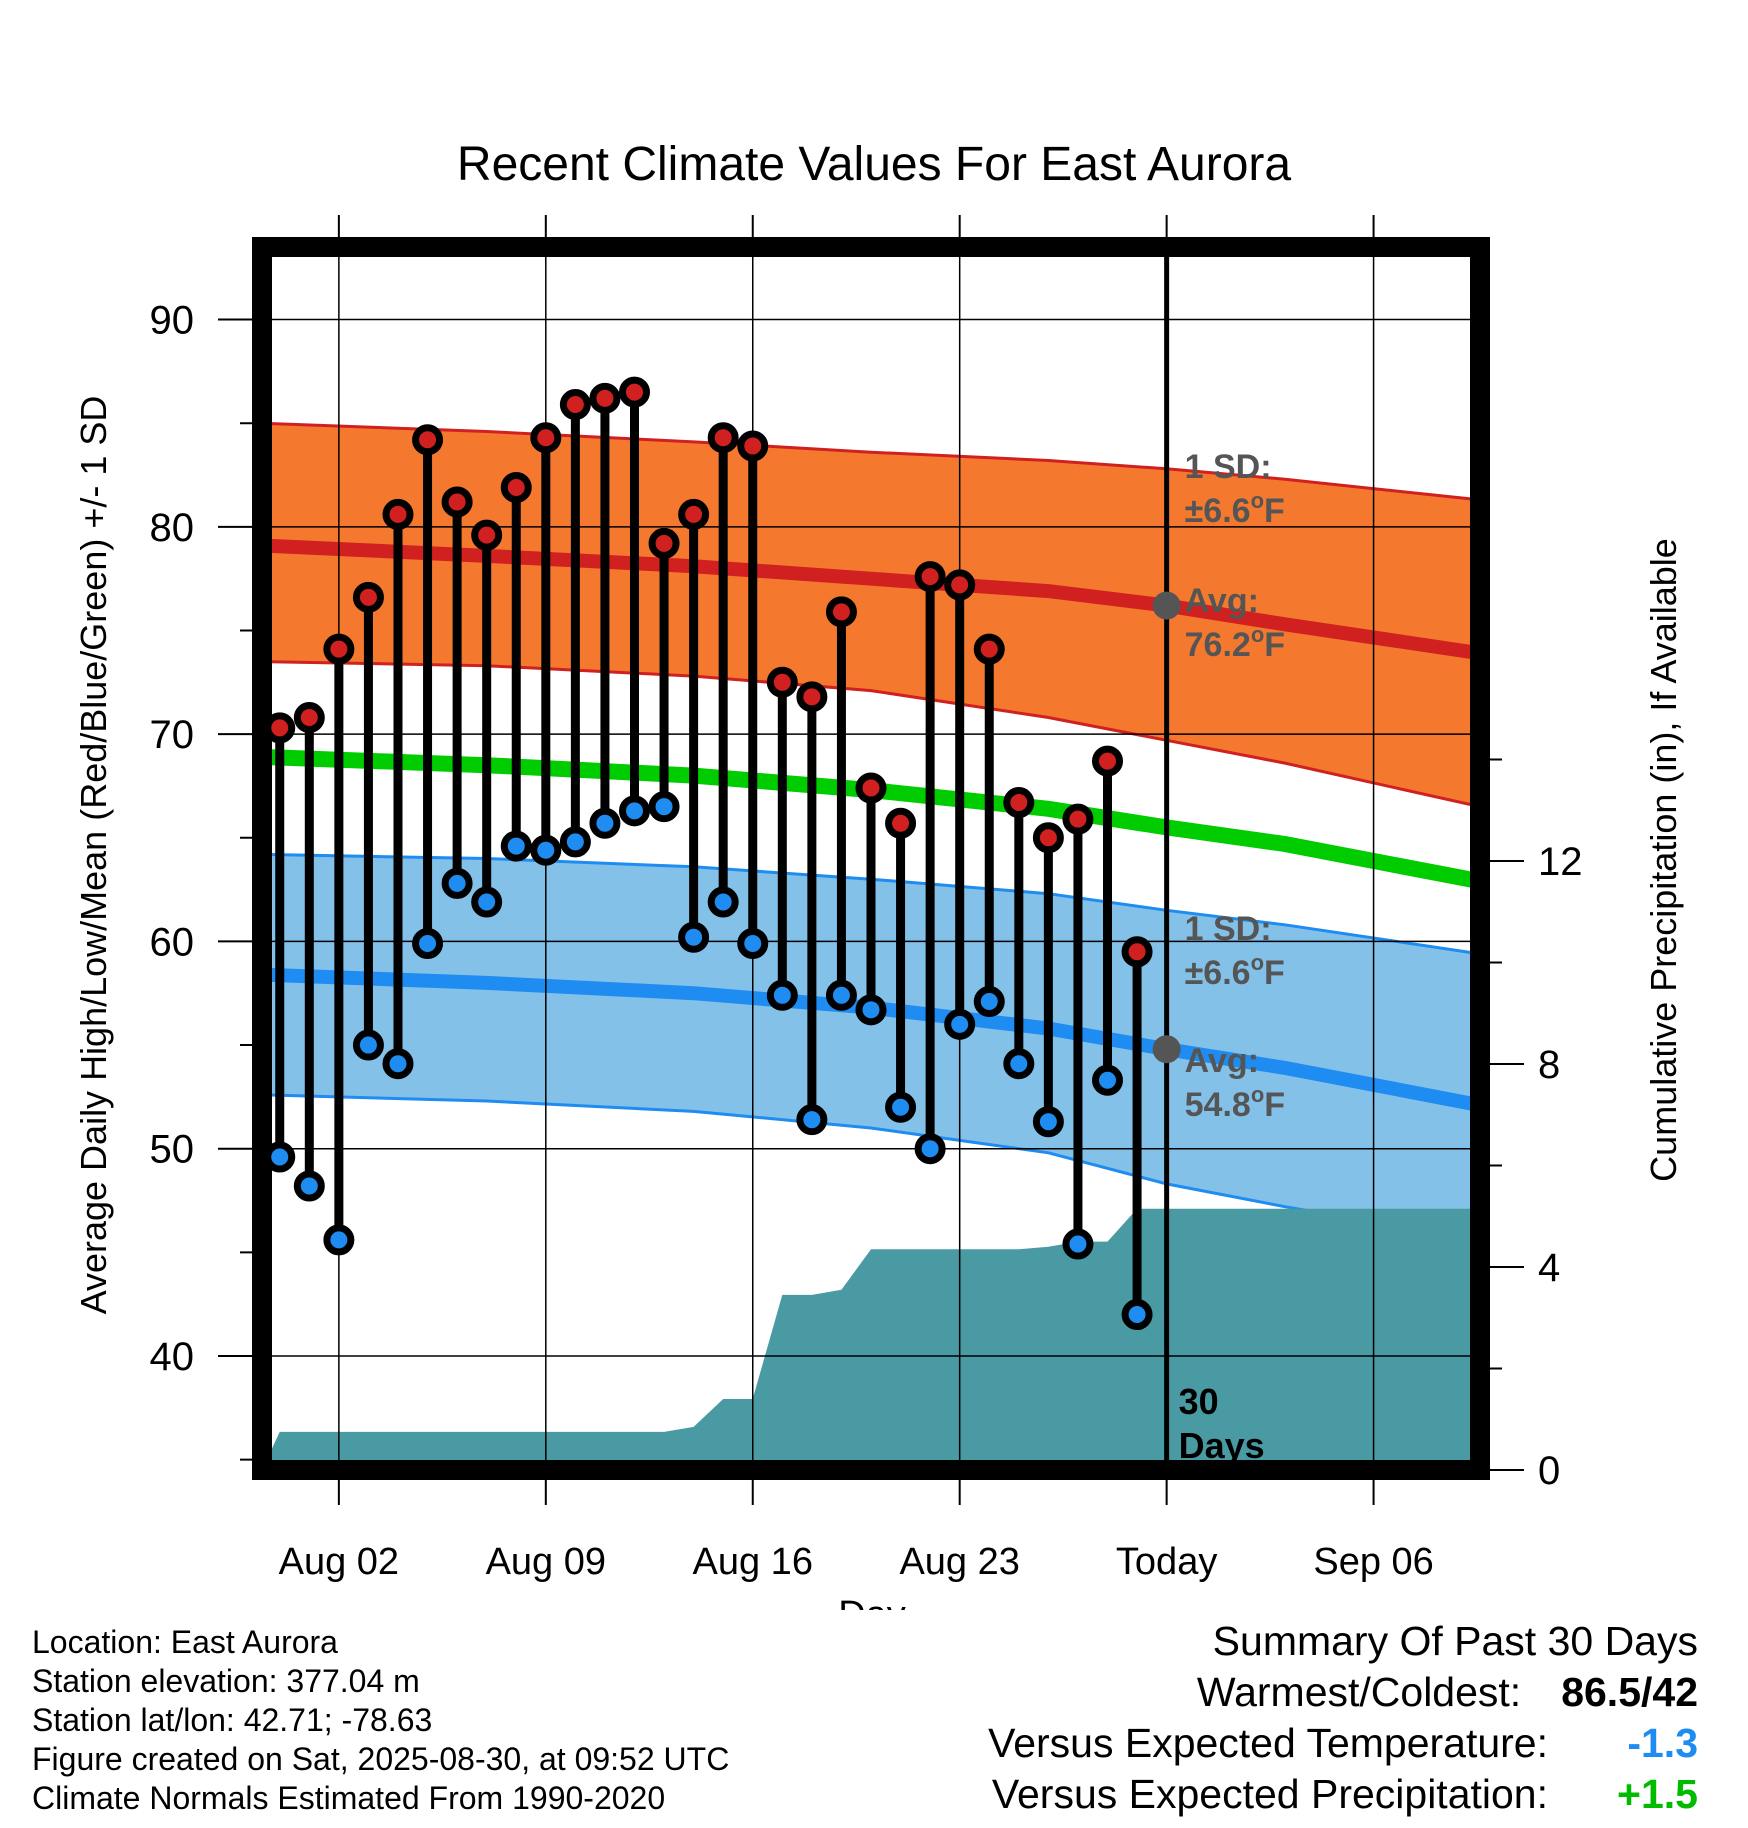  What do you see at coordinates (871, 1339) in the screenshot?
I see `precip-area` at bounding box center [871, 1339].